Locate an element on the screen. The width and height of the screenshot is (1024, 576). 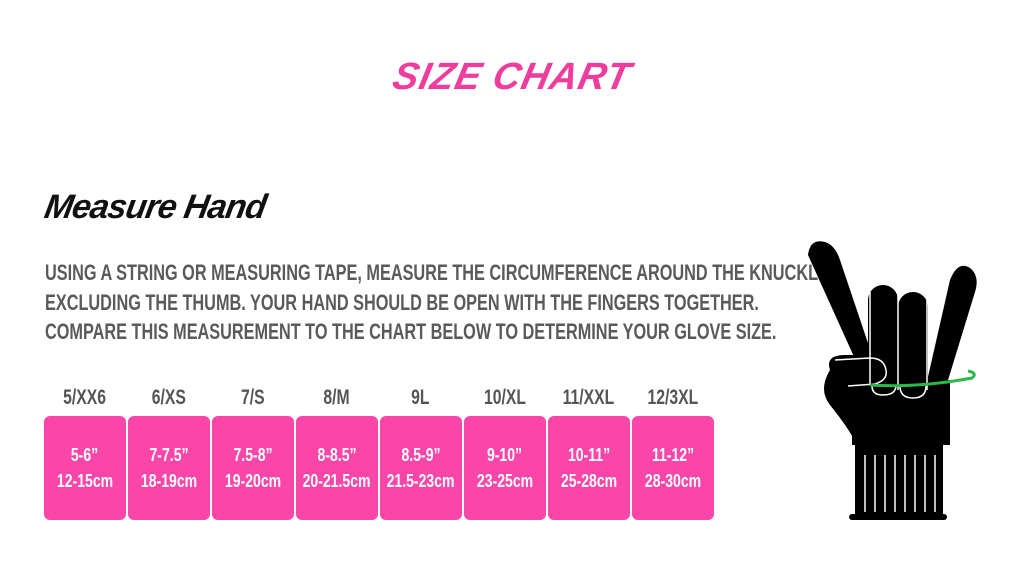
size-column: 7/S 7.5-8” 19-20cm is located at coordinates (253, 453).